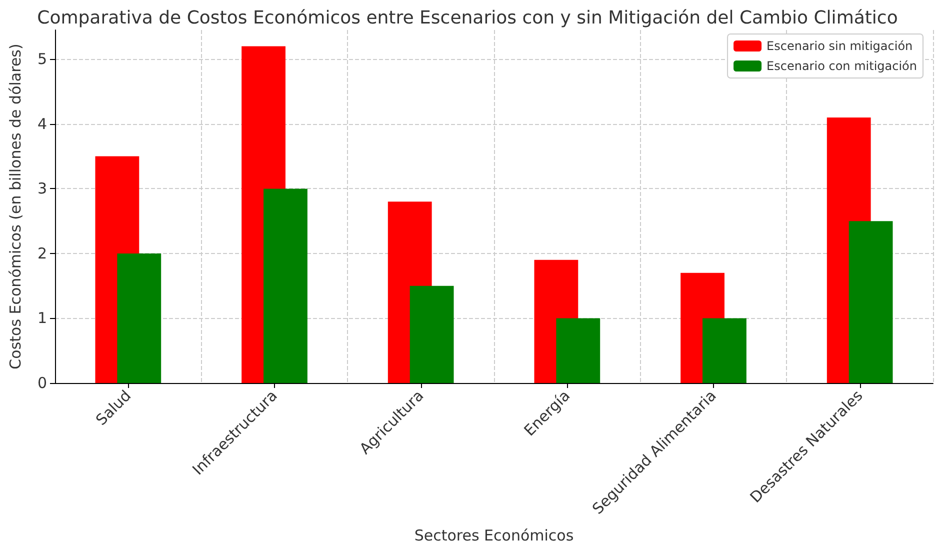 The width and height of the screenshot is (935, 548). Describe the element at coordinates (841, 66) in the screenshot. I see `legend-label: Escenario con mitigación` at that location.